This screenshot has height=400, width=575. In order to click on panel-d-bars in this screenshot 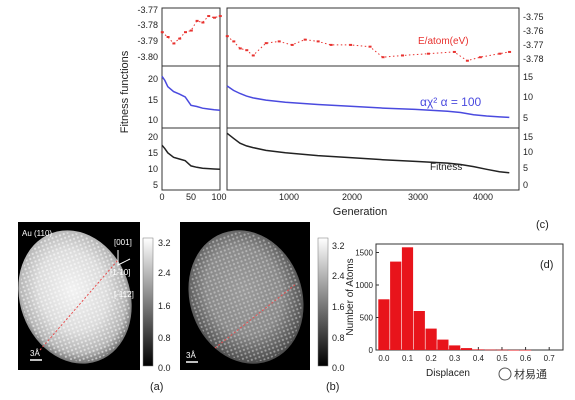, I will do `click(455, 299)`.